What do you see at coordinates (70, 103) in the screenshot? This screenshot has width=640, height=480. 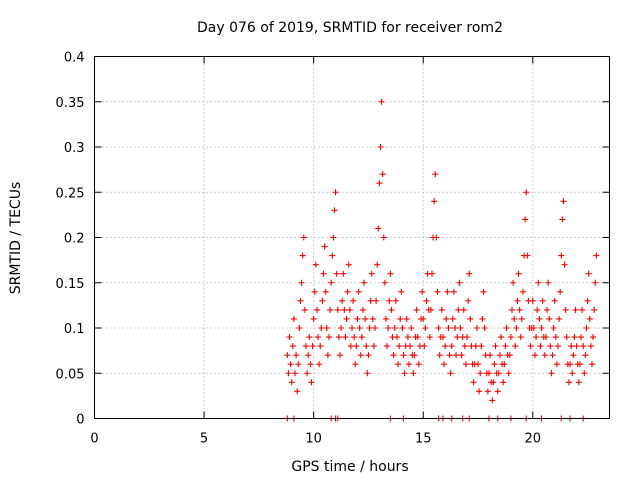 I see `y-tick-label: 0.35` at bounding box center [70, 103].